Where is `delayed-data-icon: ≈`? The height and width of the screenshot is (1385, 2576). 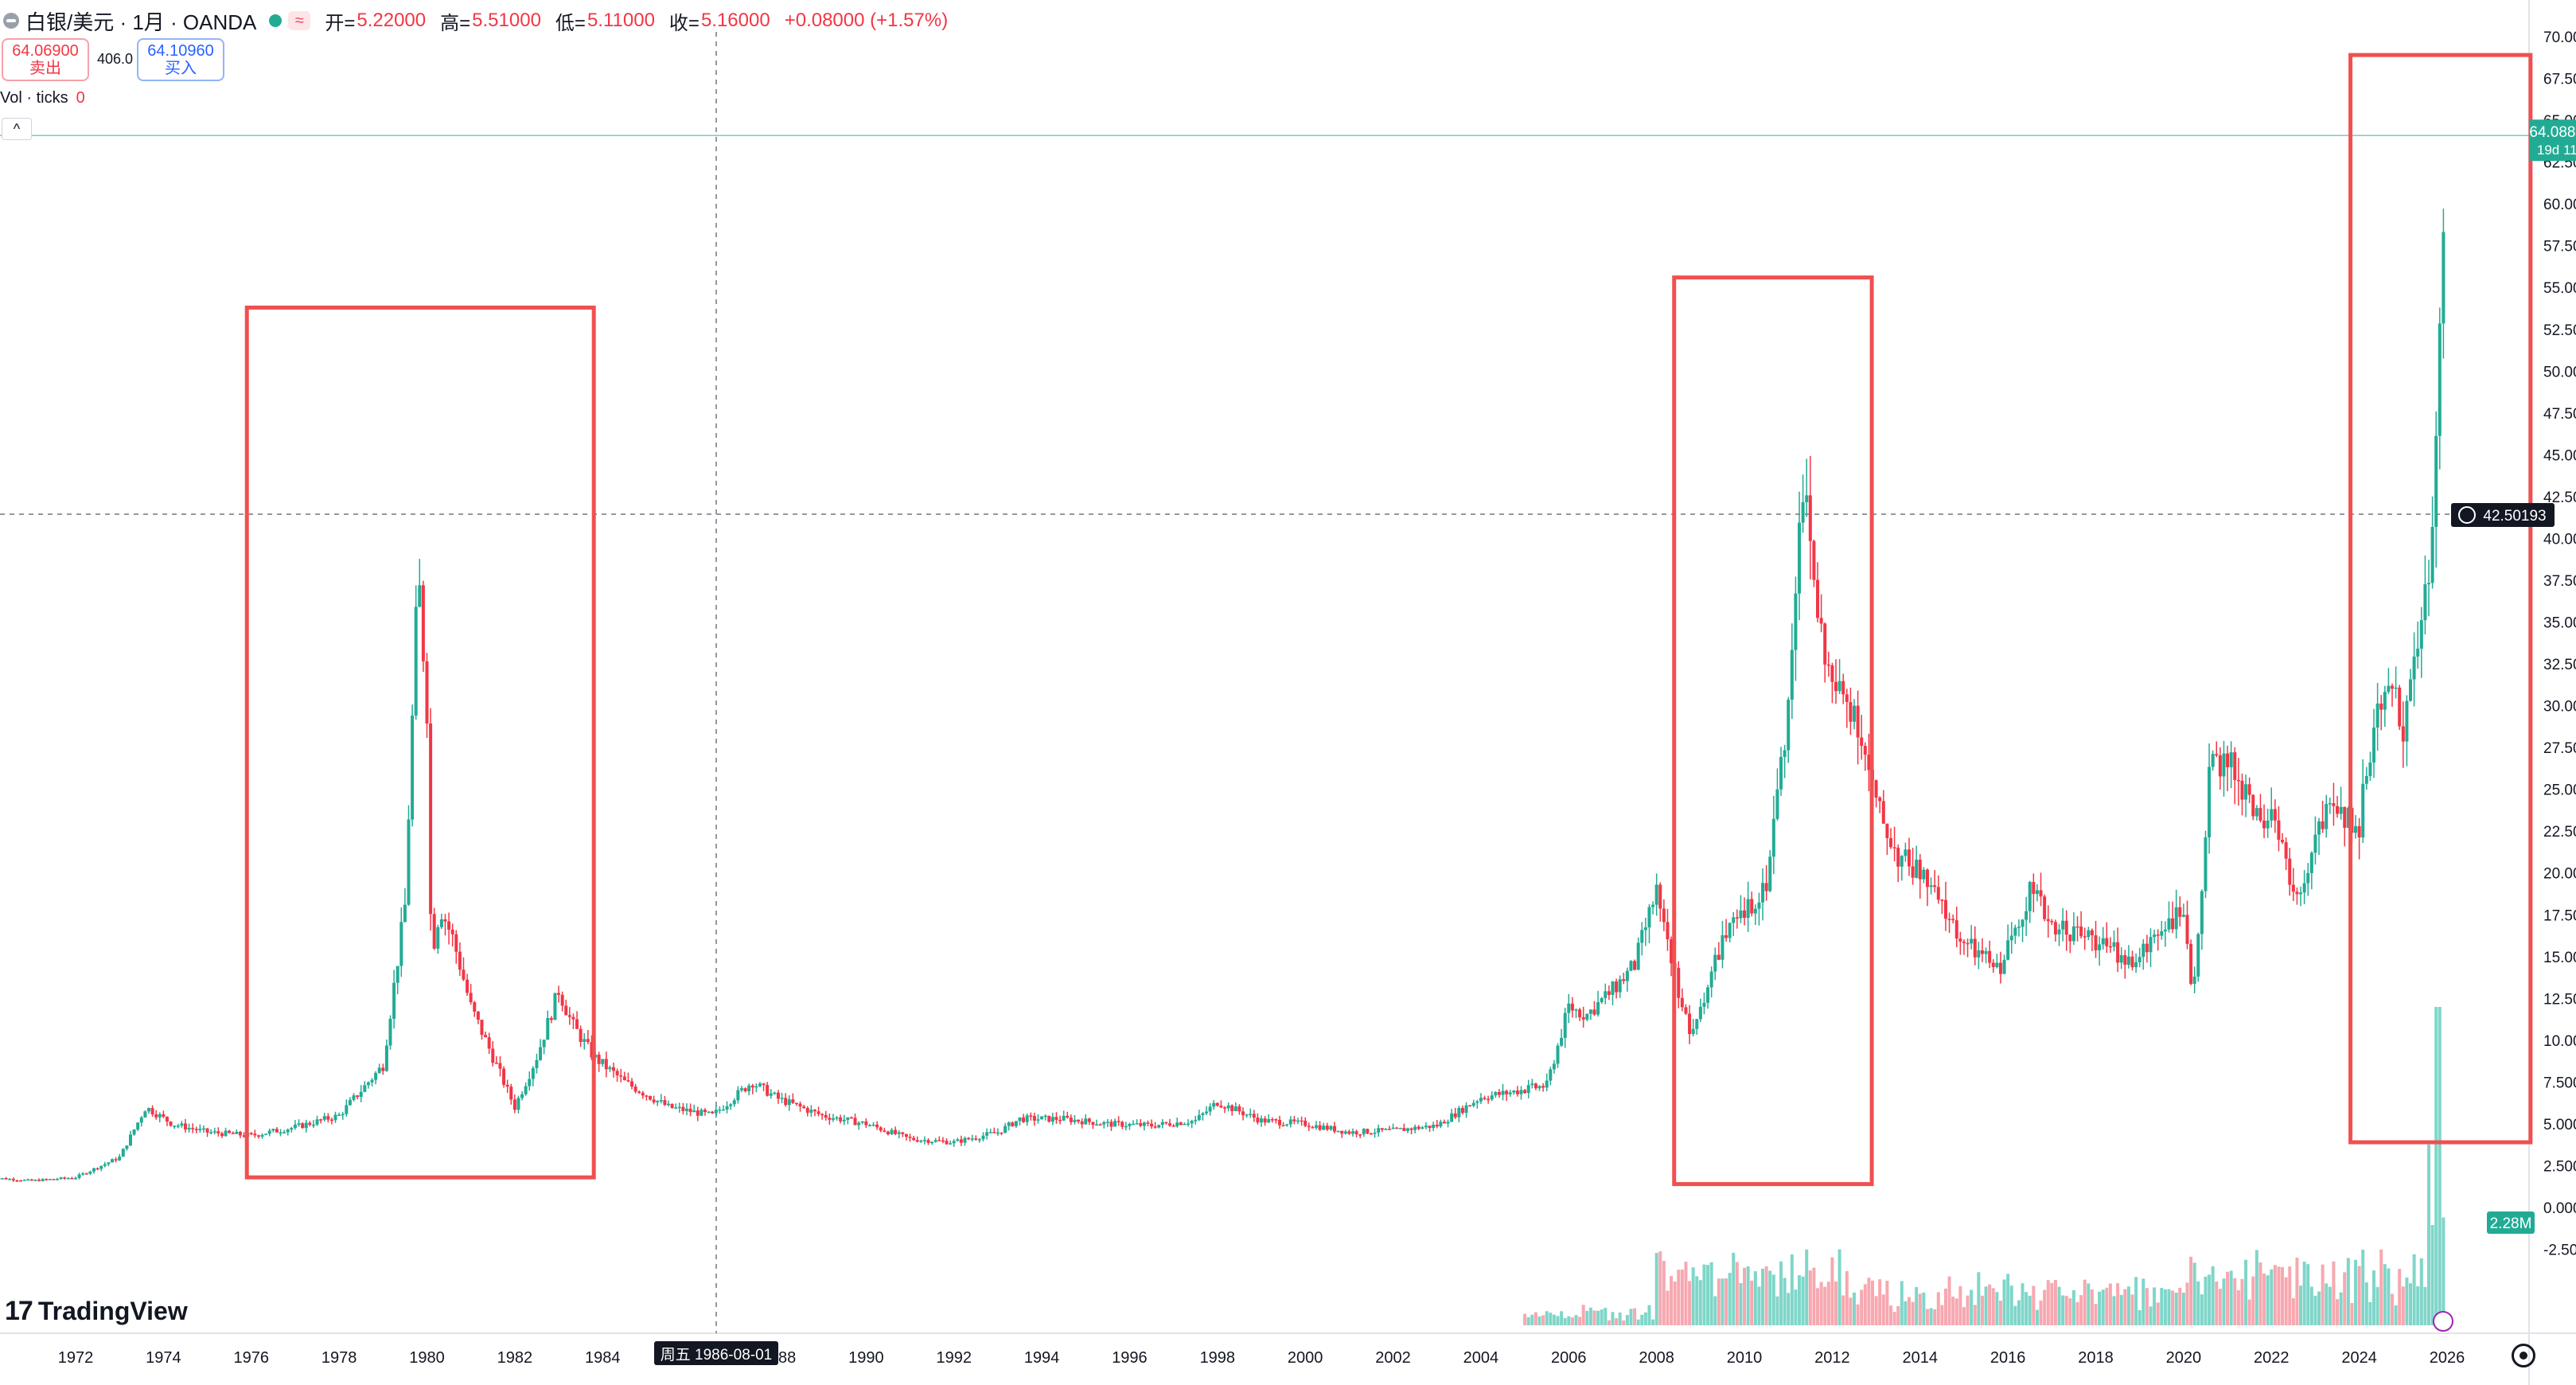 delayed-data-icon: ≈ is located at coordinates (299, 21).